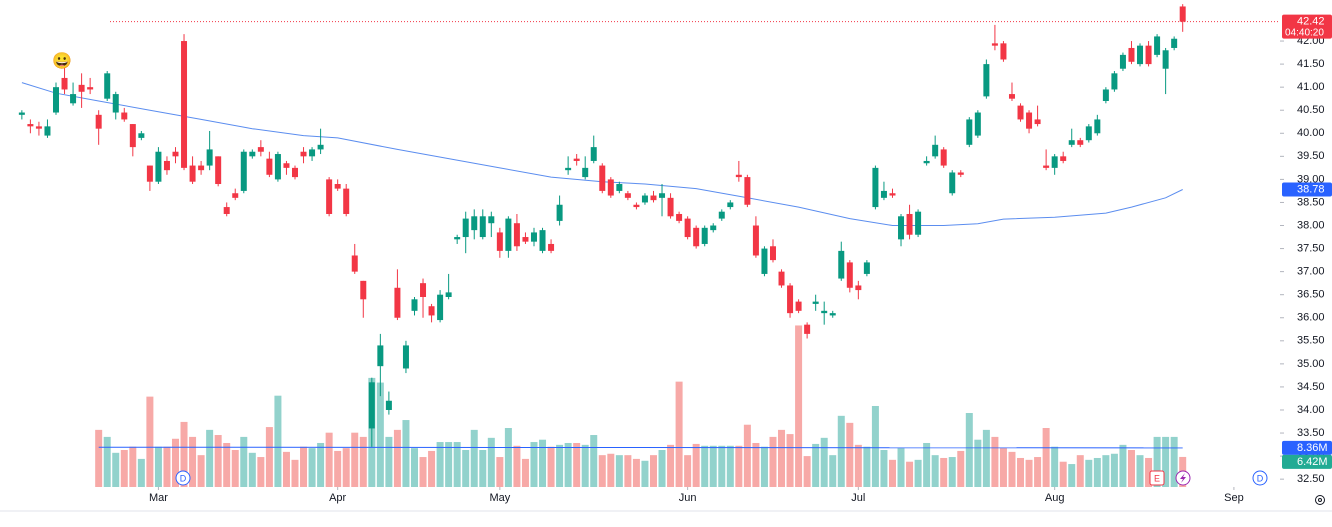  I want to click on split-icon, so click(1183, 478).